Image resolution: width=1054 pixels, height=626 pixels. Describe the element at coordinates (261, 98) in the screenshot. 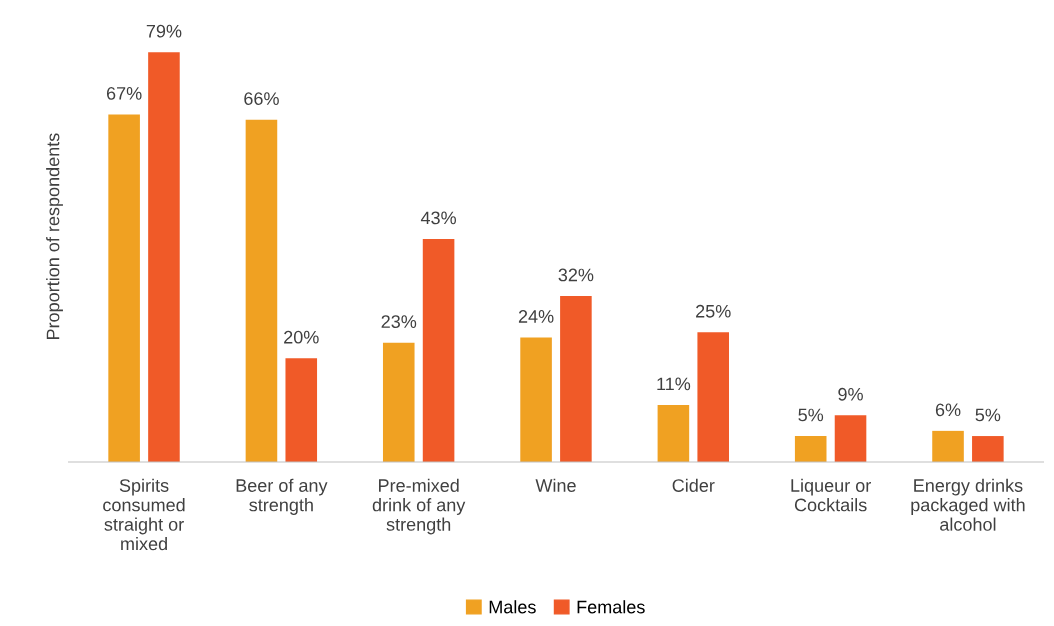

I see `data-label: 66%` at that location.